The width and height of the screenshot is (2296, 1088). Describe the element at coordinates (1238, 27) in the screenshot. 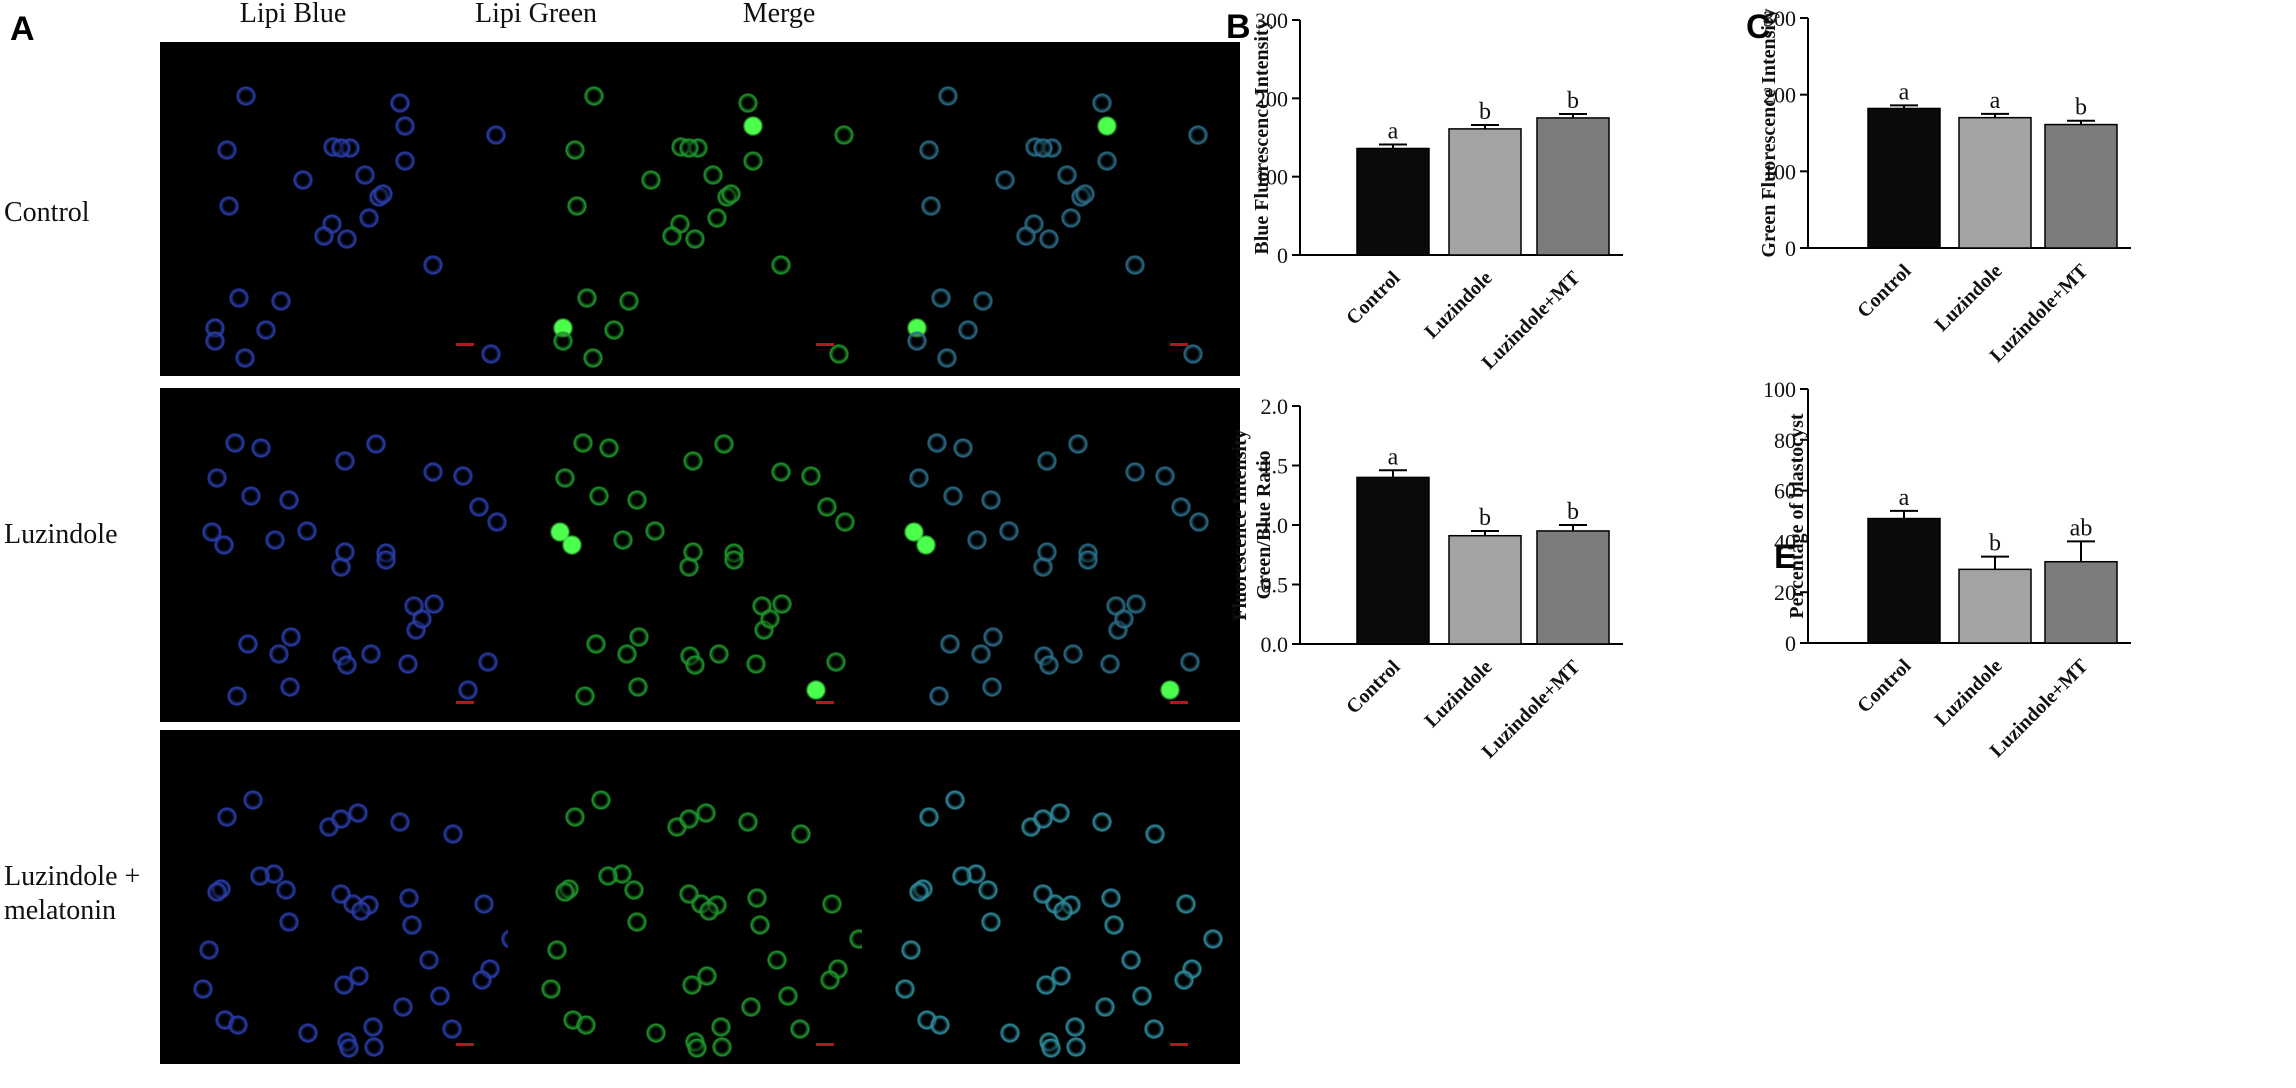

I see `panel-b-letter: B` at that location.